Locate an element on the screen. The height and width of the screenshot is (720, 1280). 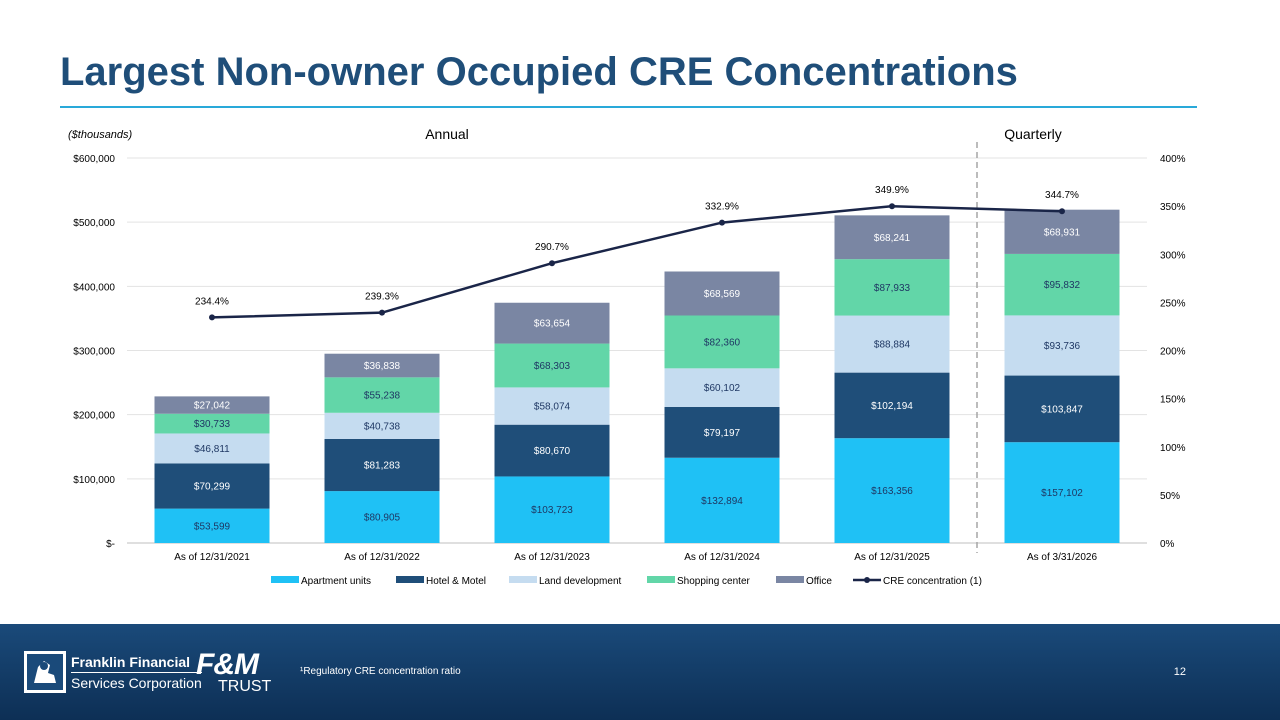
y-right-tick-label: 250% is located at coordinates (1173, 303).